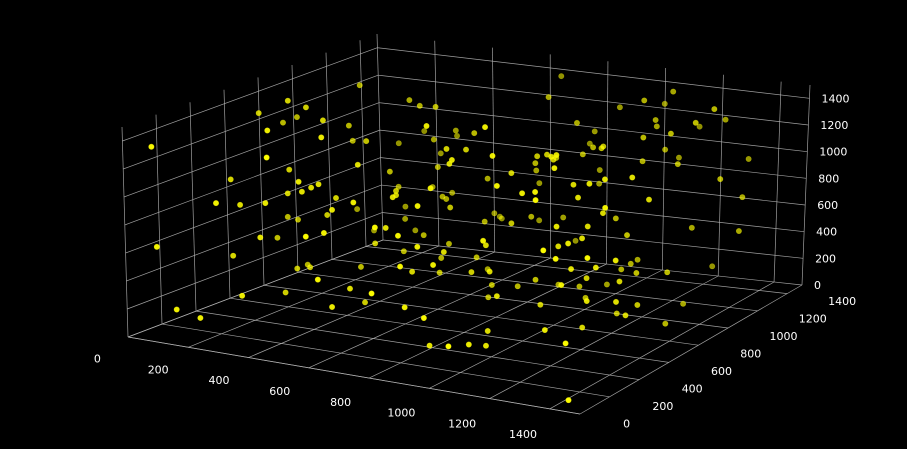  What do you see at coordinates (513, 300) in the screenshot?
I see `grid-floor-y` at bounding box center [513, 300].